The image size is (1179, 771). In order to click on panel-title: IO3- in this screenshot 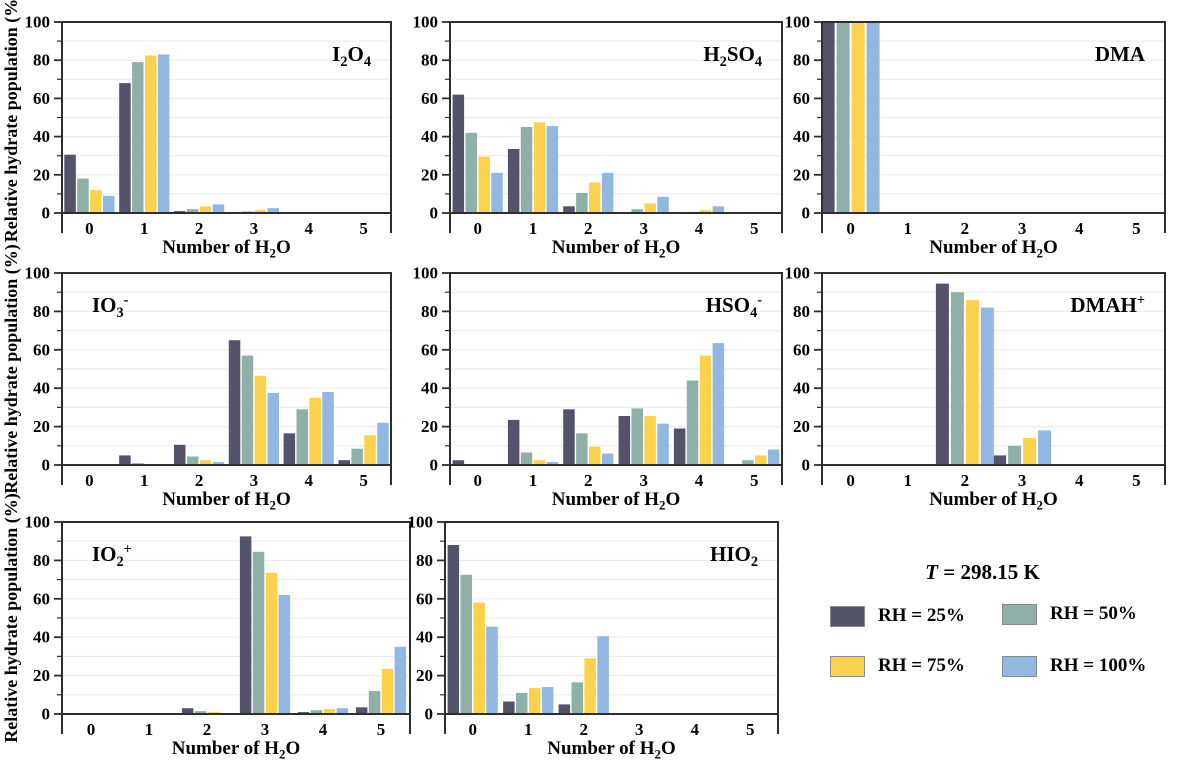, I will do `click(110, 306)`.